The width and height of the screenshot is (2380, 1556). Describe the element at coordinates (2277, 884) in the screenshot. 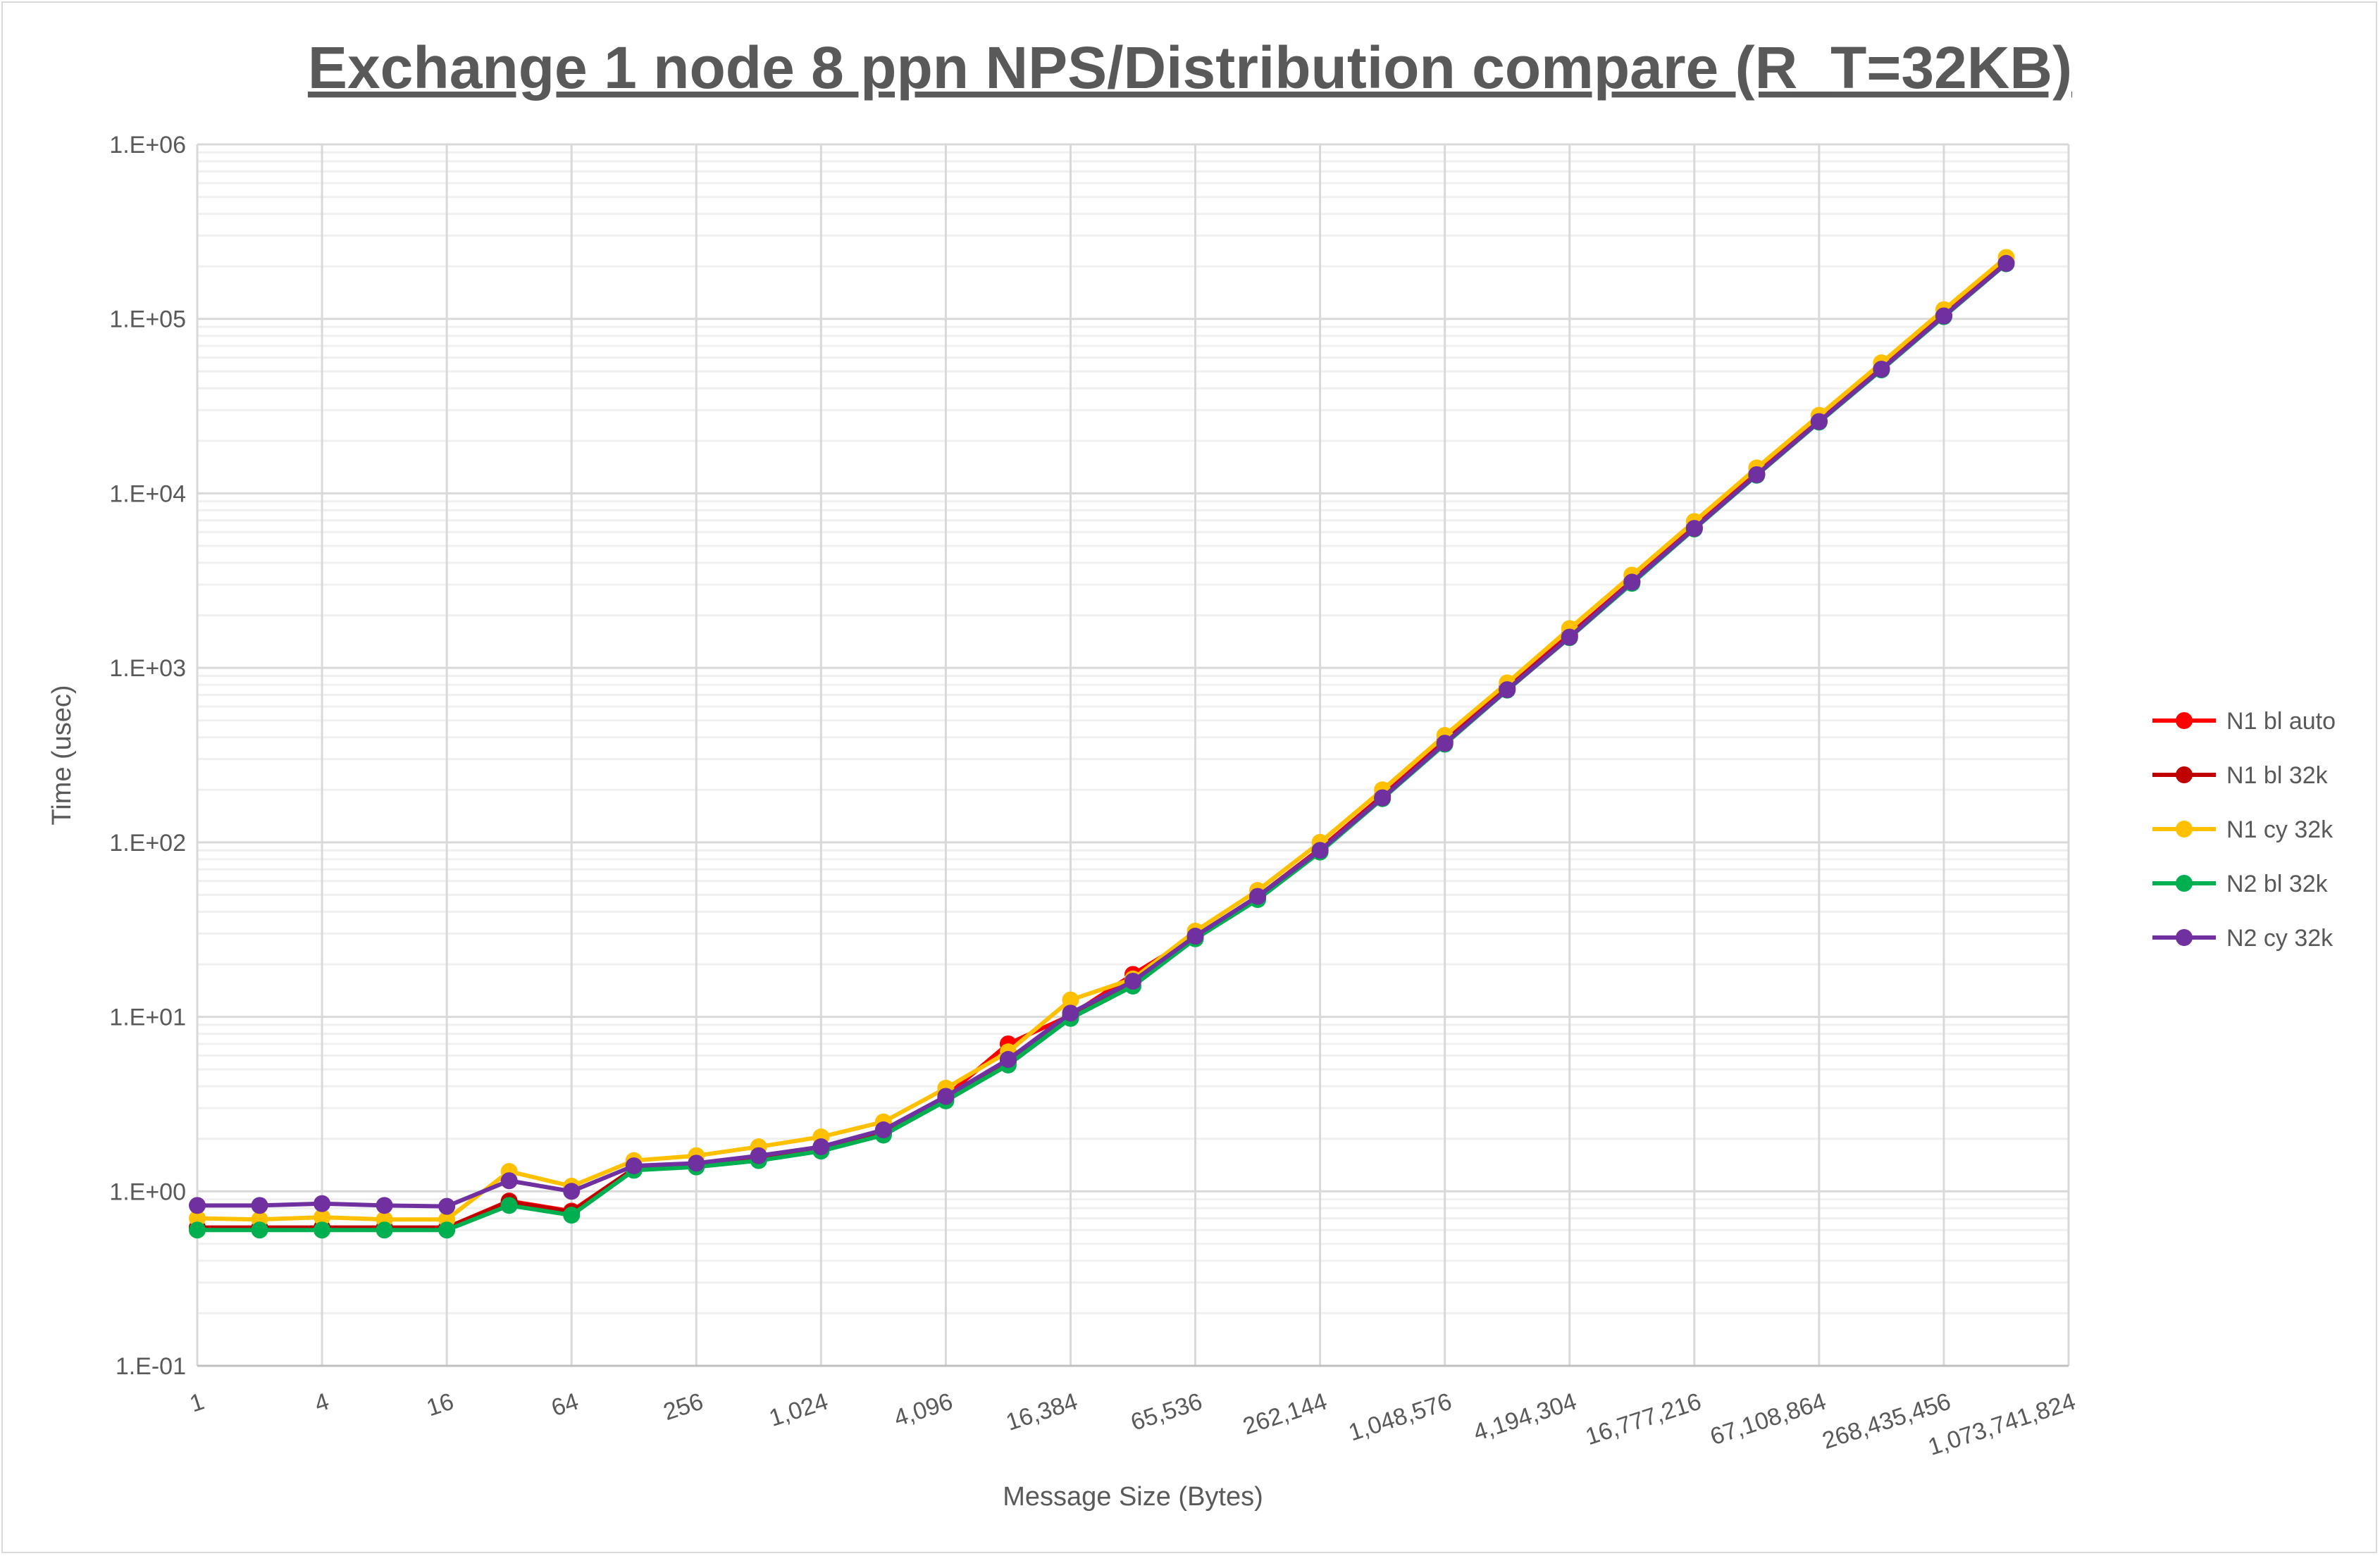

I see `legend-label: N2 bl 32k` at that location.